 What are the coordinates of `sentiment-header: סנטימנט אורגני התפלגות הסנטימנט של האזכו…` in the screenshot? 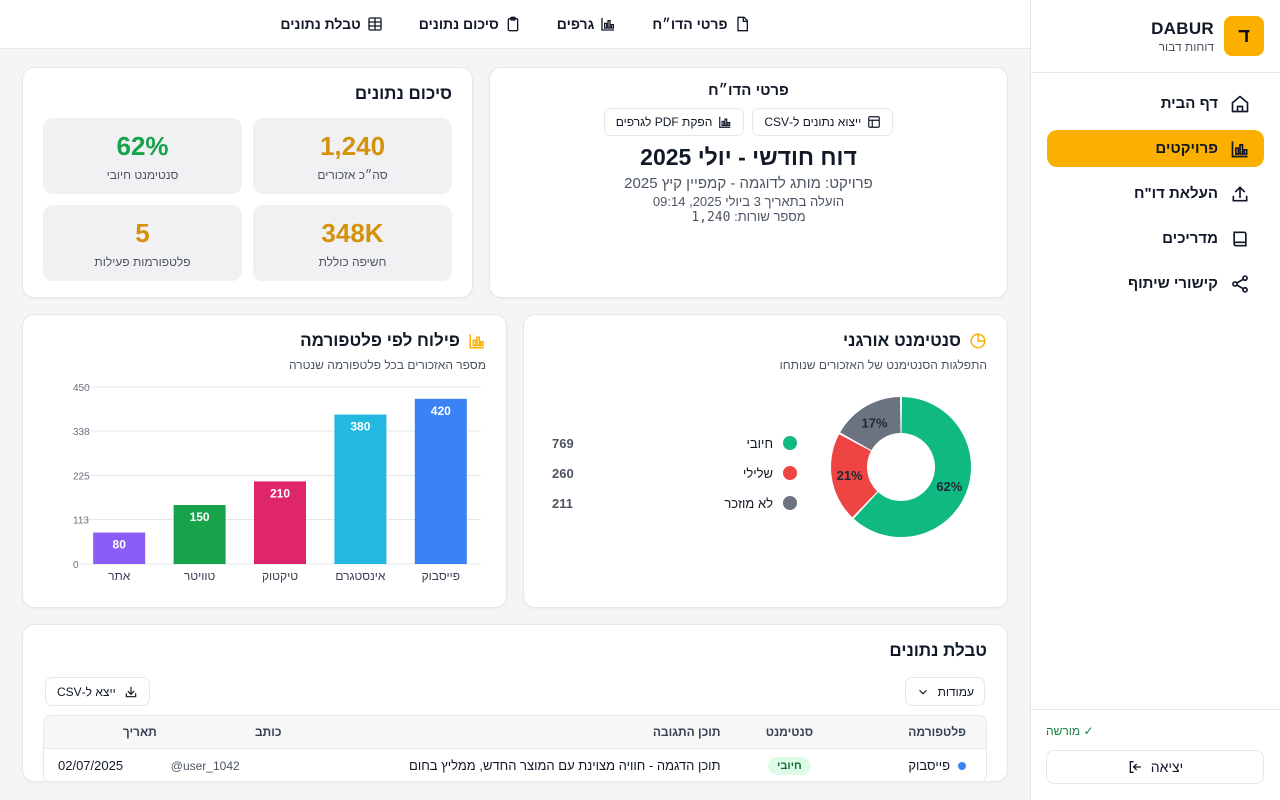 It's located at (883, 351).